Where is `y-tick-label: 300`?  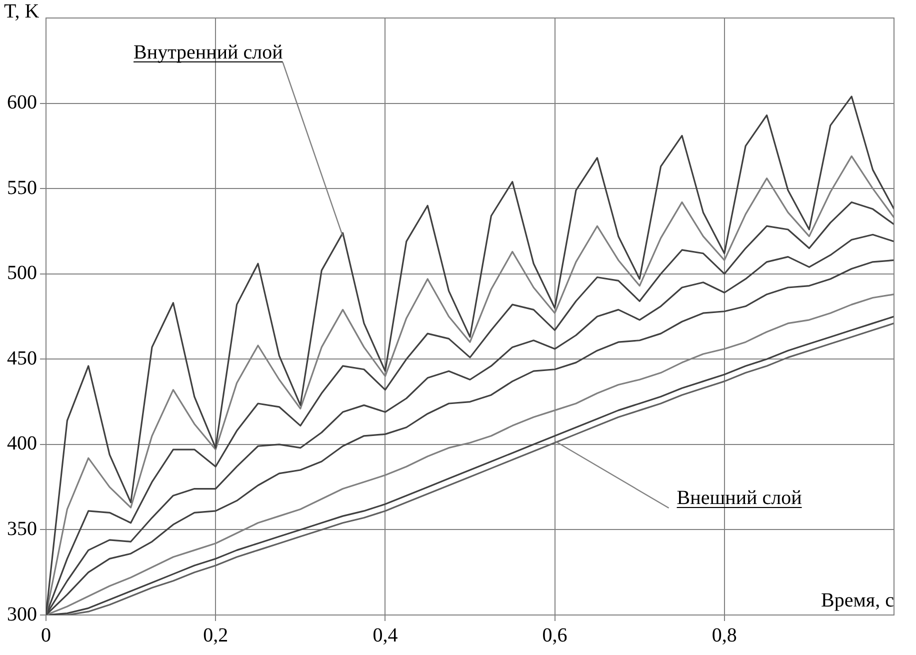
y-tick-label: 300 is located at coordinates (22, 614).